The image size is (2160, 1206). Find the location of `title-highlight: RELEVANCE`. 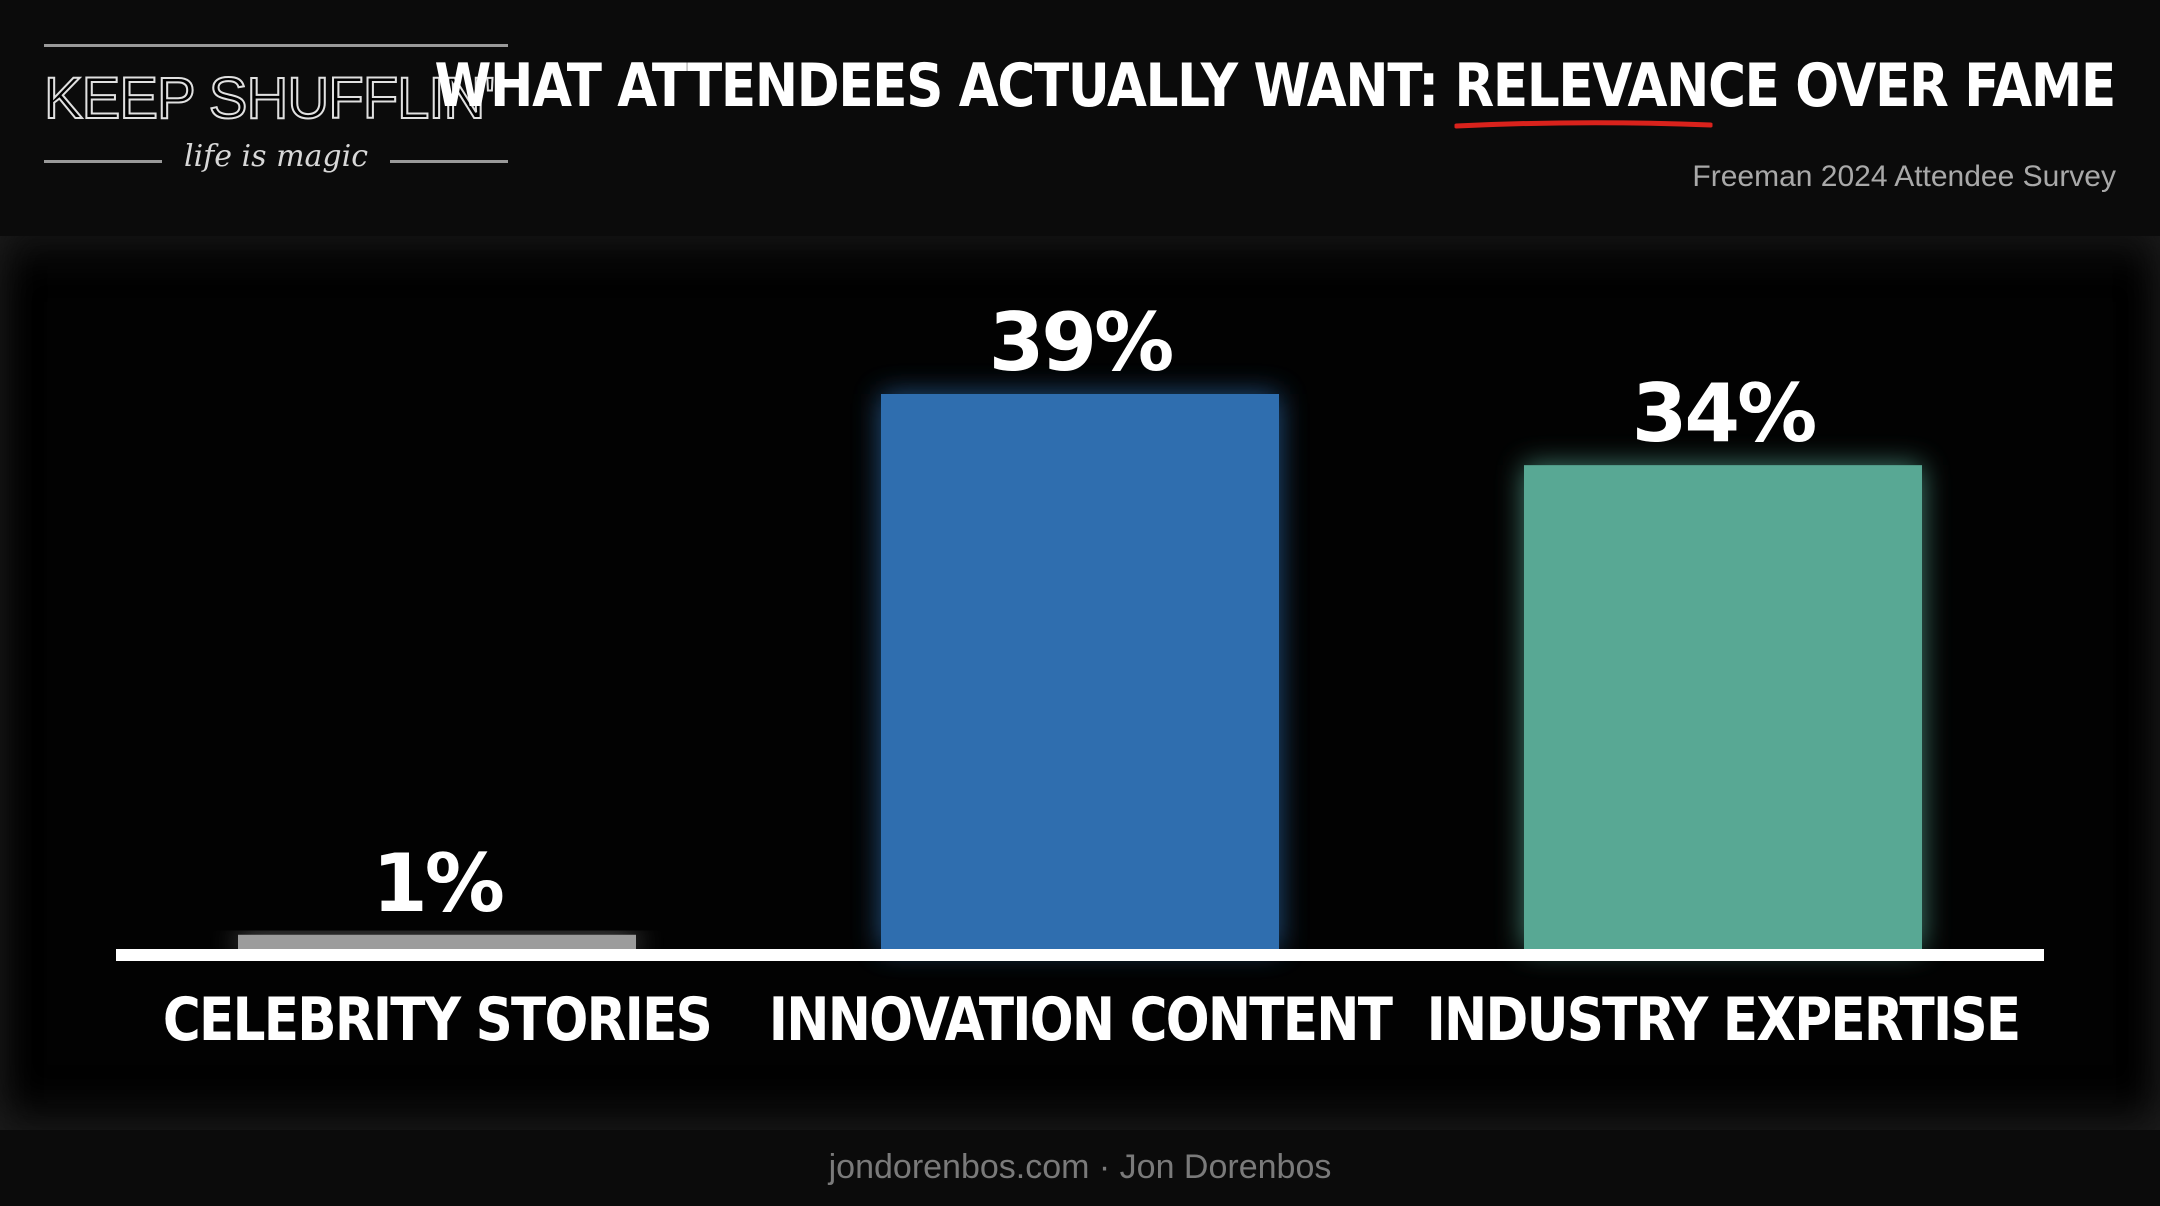

title-highlight: RELEVANCE is located at coordinates (1617, 92).